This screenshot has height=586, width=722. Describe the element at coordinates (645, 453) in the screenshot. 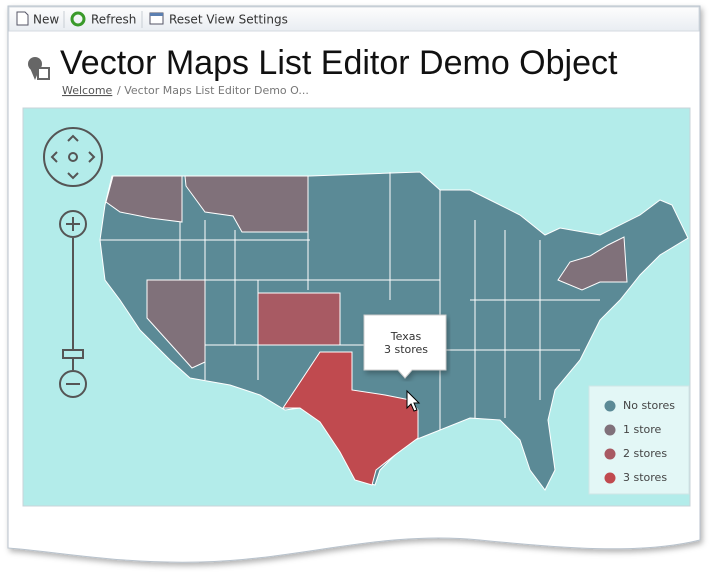

I see `legend-label: 2 stores` at that location.